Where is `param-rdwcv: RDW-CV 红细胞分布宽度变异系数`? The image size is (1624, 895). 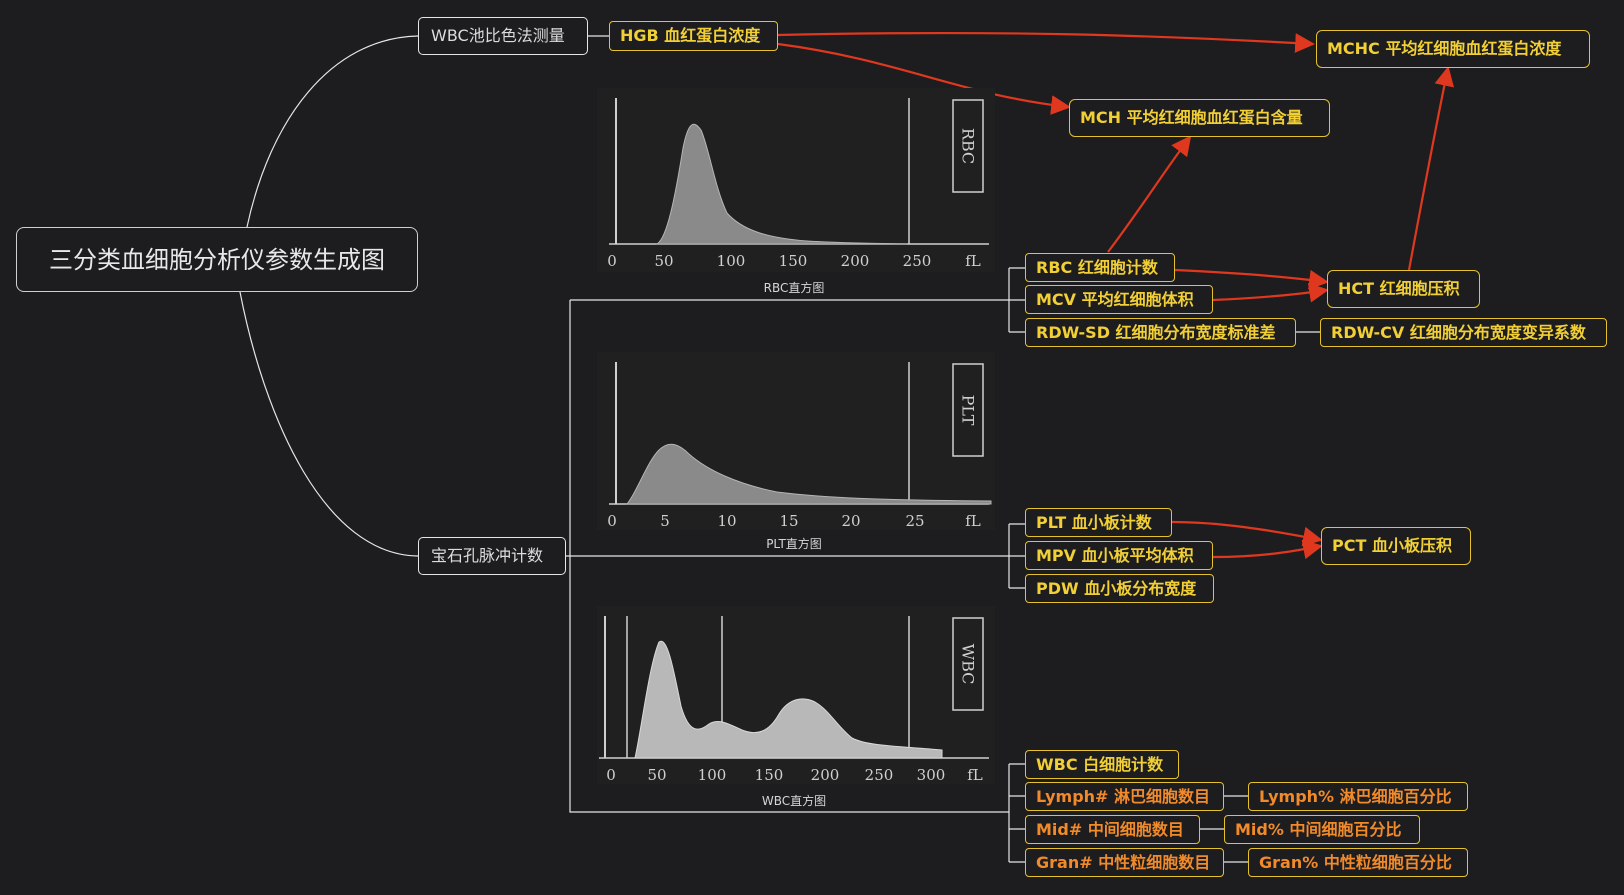
param-rdwcv: RDW-CV 红细胞分布宽度变异系数 is located at coordinates (1463, 332).